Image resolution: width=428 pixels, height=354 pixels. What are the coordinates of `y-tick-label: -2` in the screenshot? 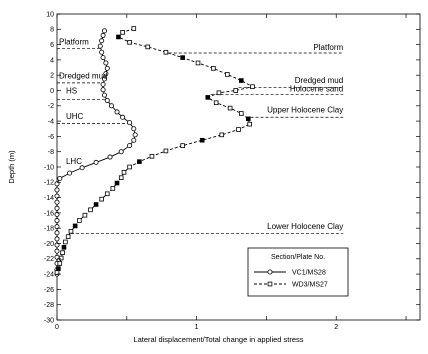 It's located at (51, 106).